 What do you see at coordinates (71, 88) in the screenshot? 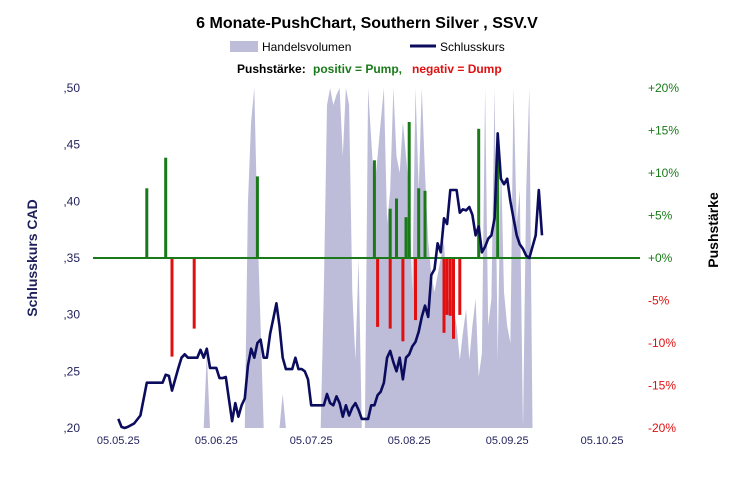
I see `y-left-tick-label: ,50` at bounding box center [71, 88].